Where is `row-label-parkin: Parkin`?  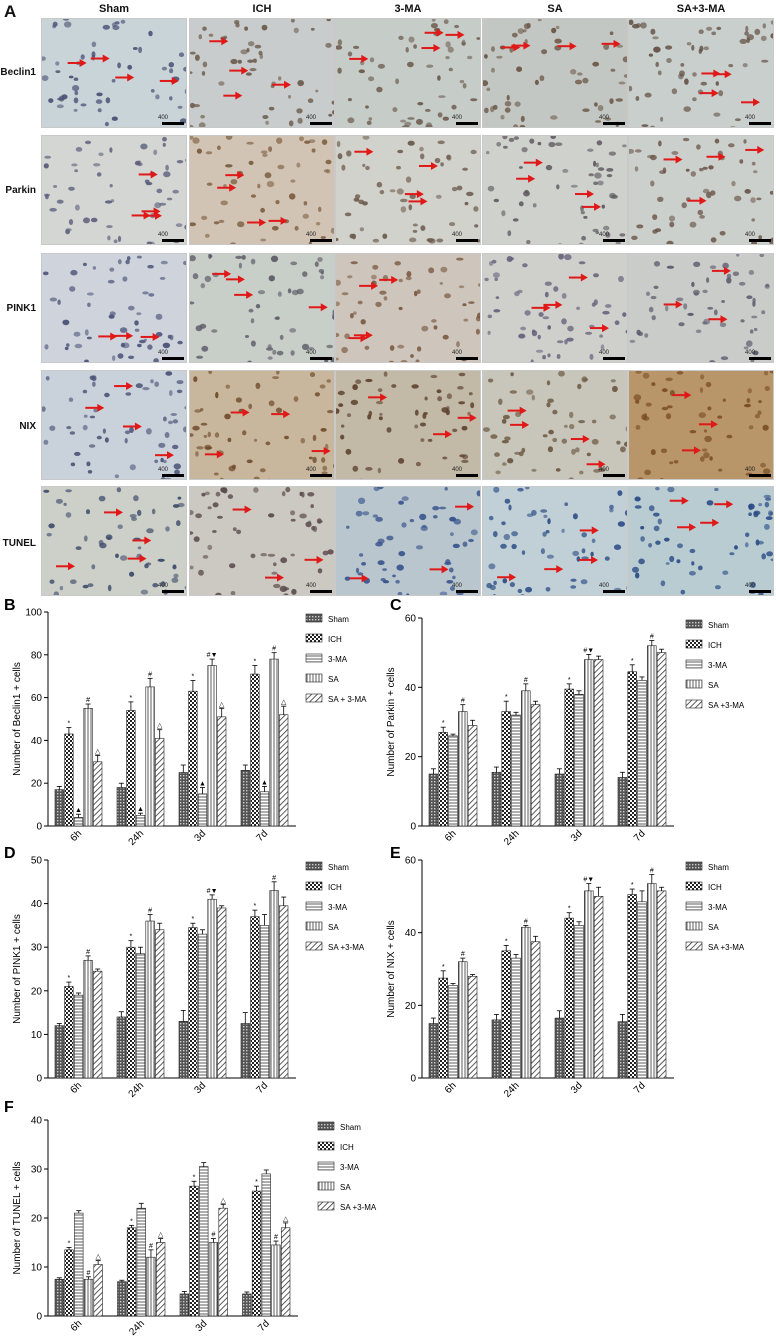 row-label-parkin: Parkin is located at coordinates (20, 190).